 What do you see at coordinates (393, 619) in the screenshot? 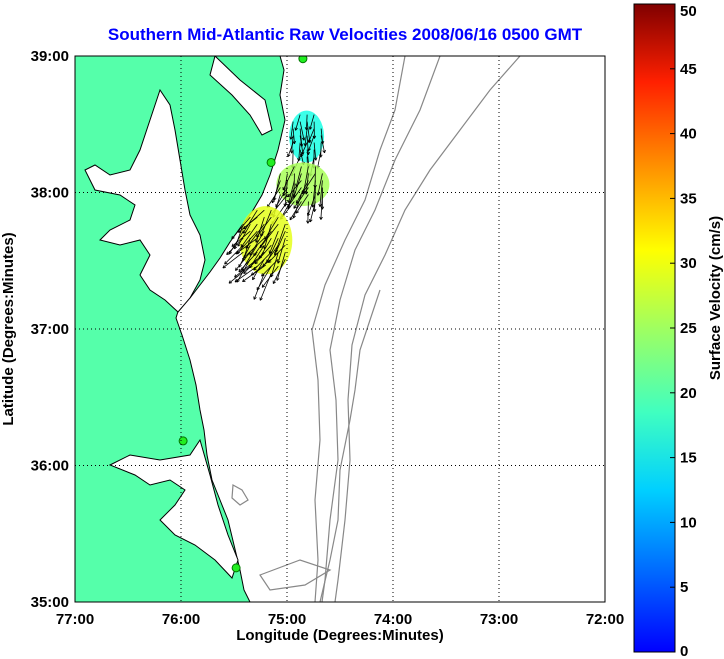
I see `x-tick-label: 74:00` at bounding box center [393, 619].